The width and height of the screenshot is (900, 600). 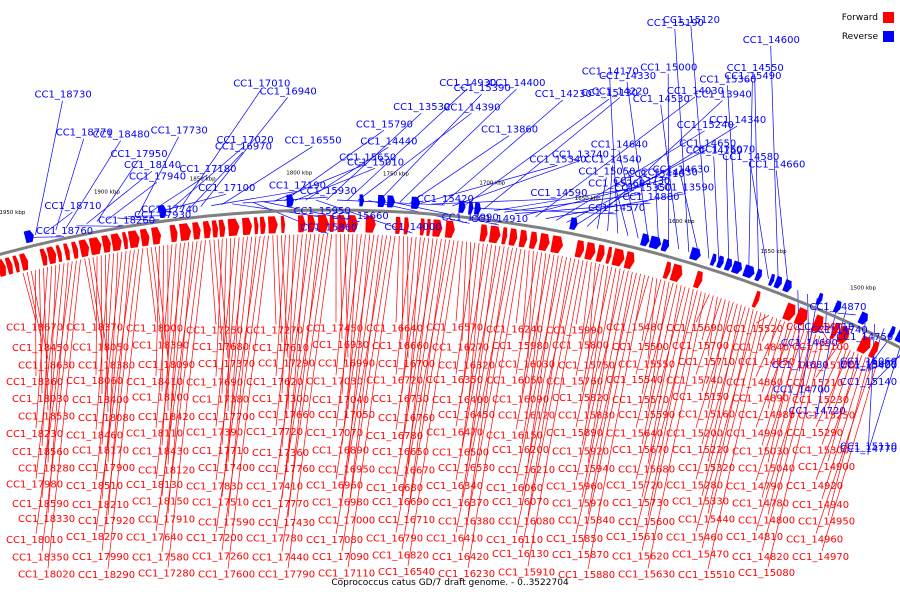 What do you see at coordinates (499, 219) in the screenshot?
I see `reverse-gene-label: CC1_14910` at bounding box center [499, 219].